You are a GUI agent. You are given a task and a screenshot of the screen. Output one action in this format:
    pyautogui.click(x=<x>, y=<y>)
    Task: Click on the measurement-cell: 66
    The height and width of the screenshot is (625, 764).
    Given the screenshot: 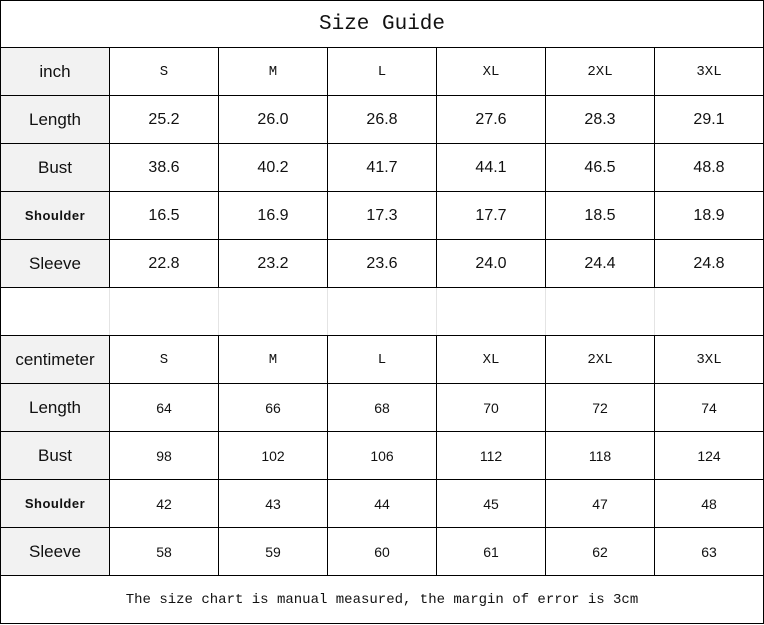 What is the action you would take?
    pyautogui.click(x=273, y=407)
    